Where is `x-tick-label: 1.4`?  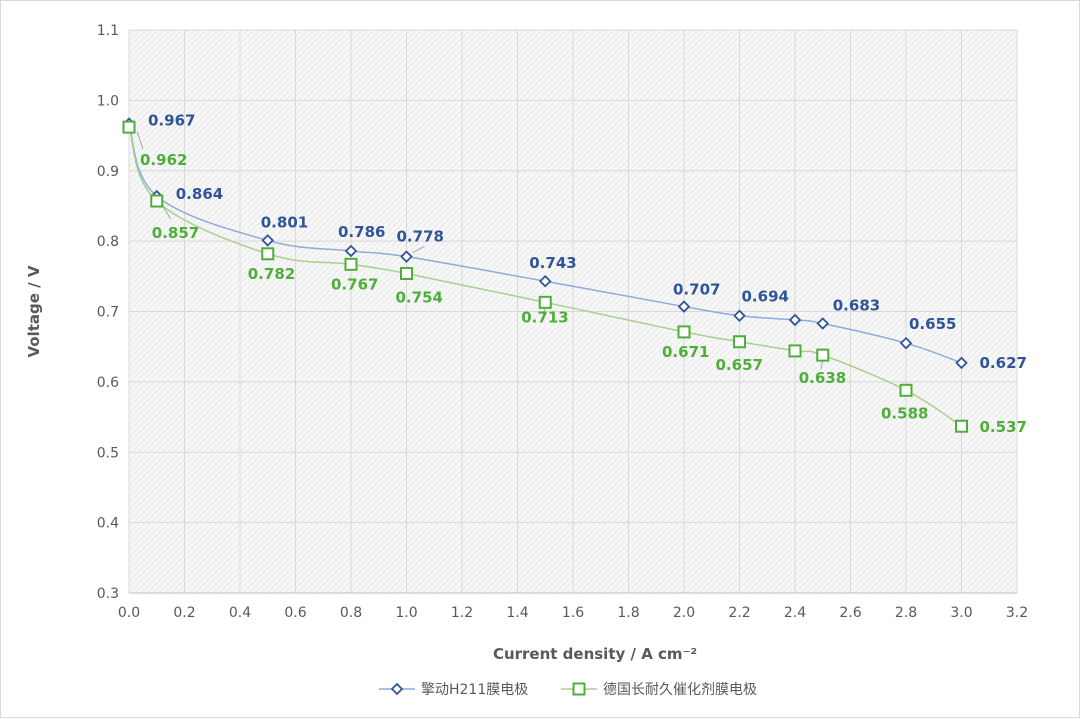
x-tick-label: 1.4 is located at coordinates (517, 613).